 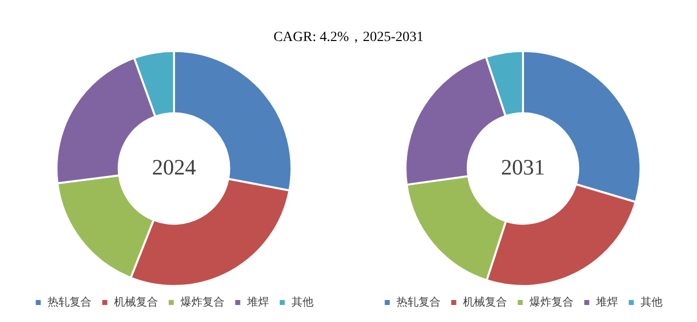 What do you see at coordinates (523, 167) in the screenshot?
I see `text: 2031` at bounding box center [523, 167].